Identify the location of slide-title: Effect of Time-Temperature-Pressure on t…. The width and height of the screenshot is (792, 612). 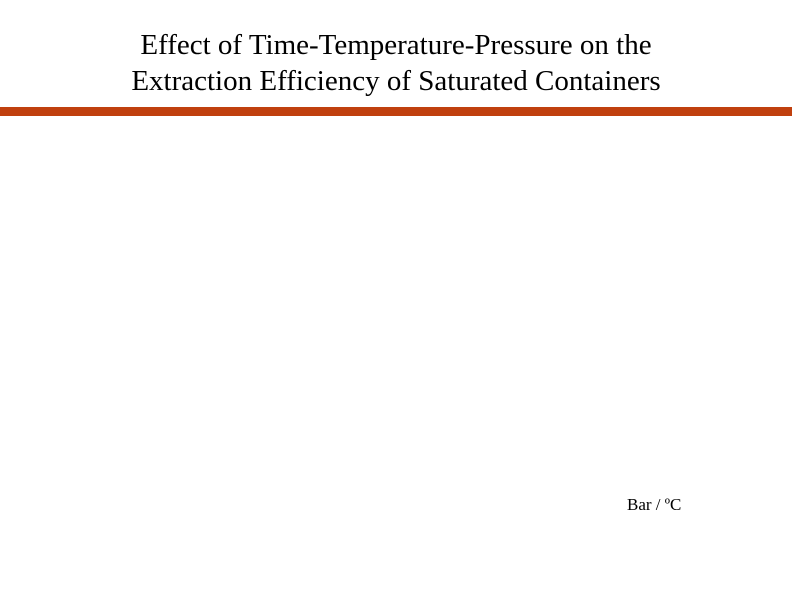
(396, 63).